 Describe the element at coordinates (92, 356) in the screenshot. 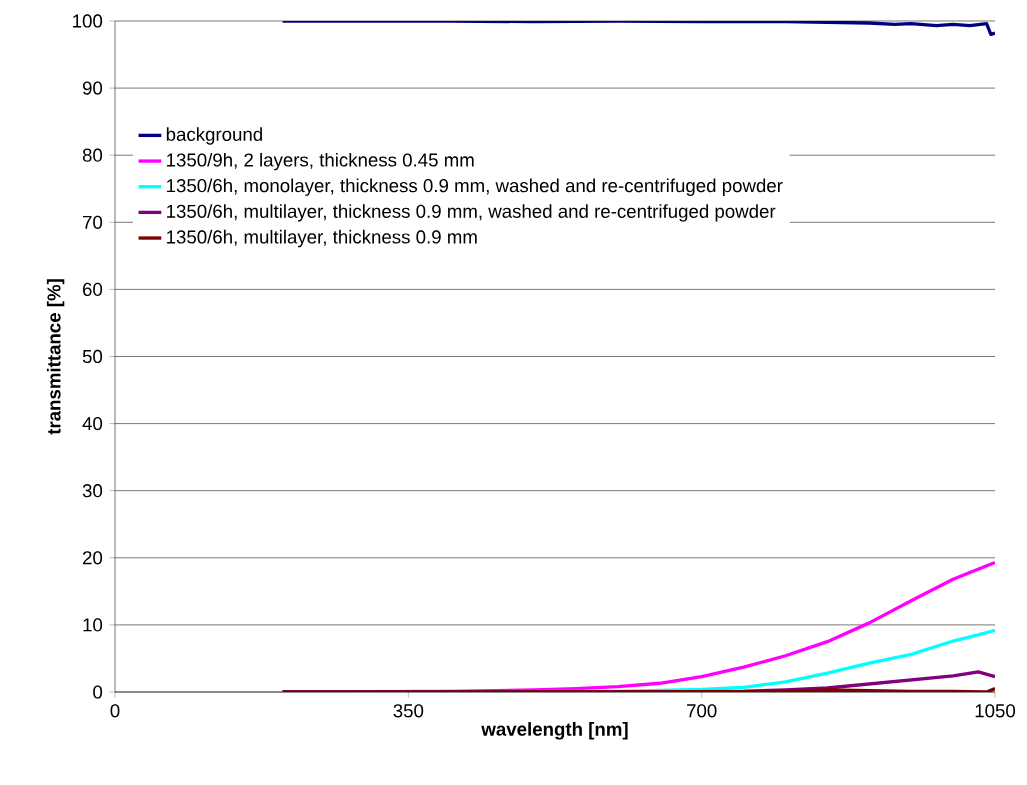

I see `y-tick-label: 50` at that location.